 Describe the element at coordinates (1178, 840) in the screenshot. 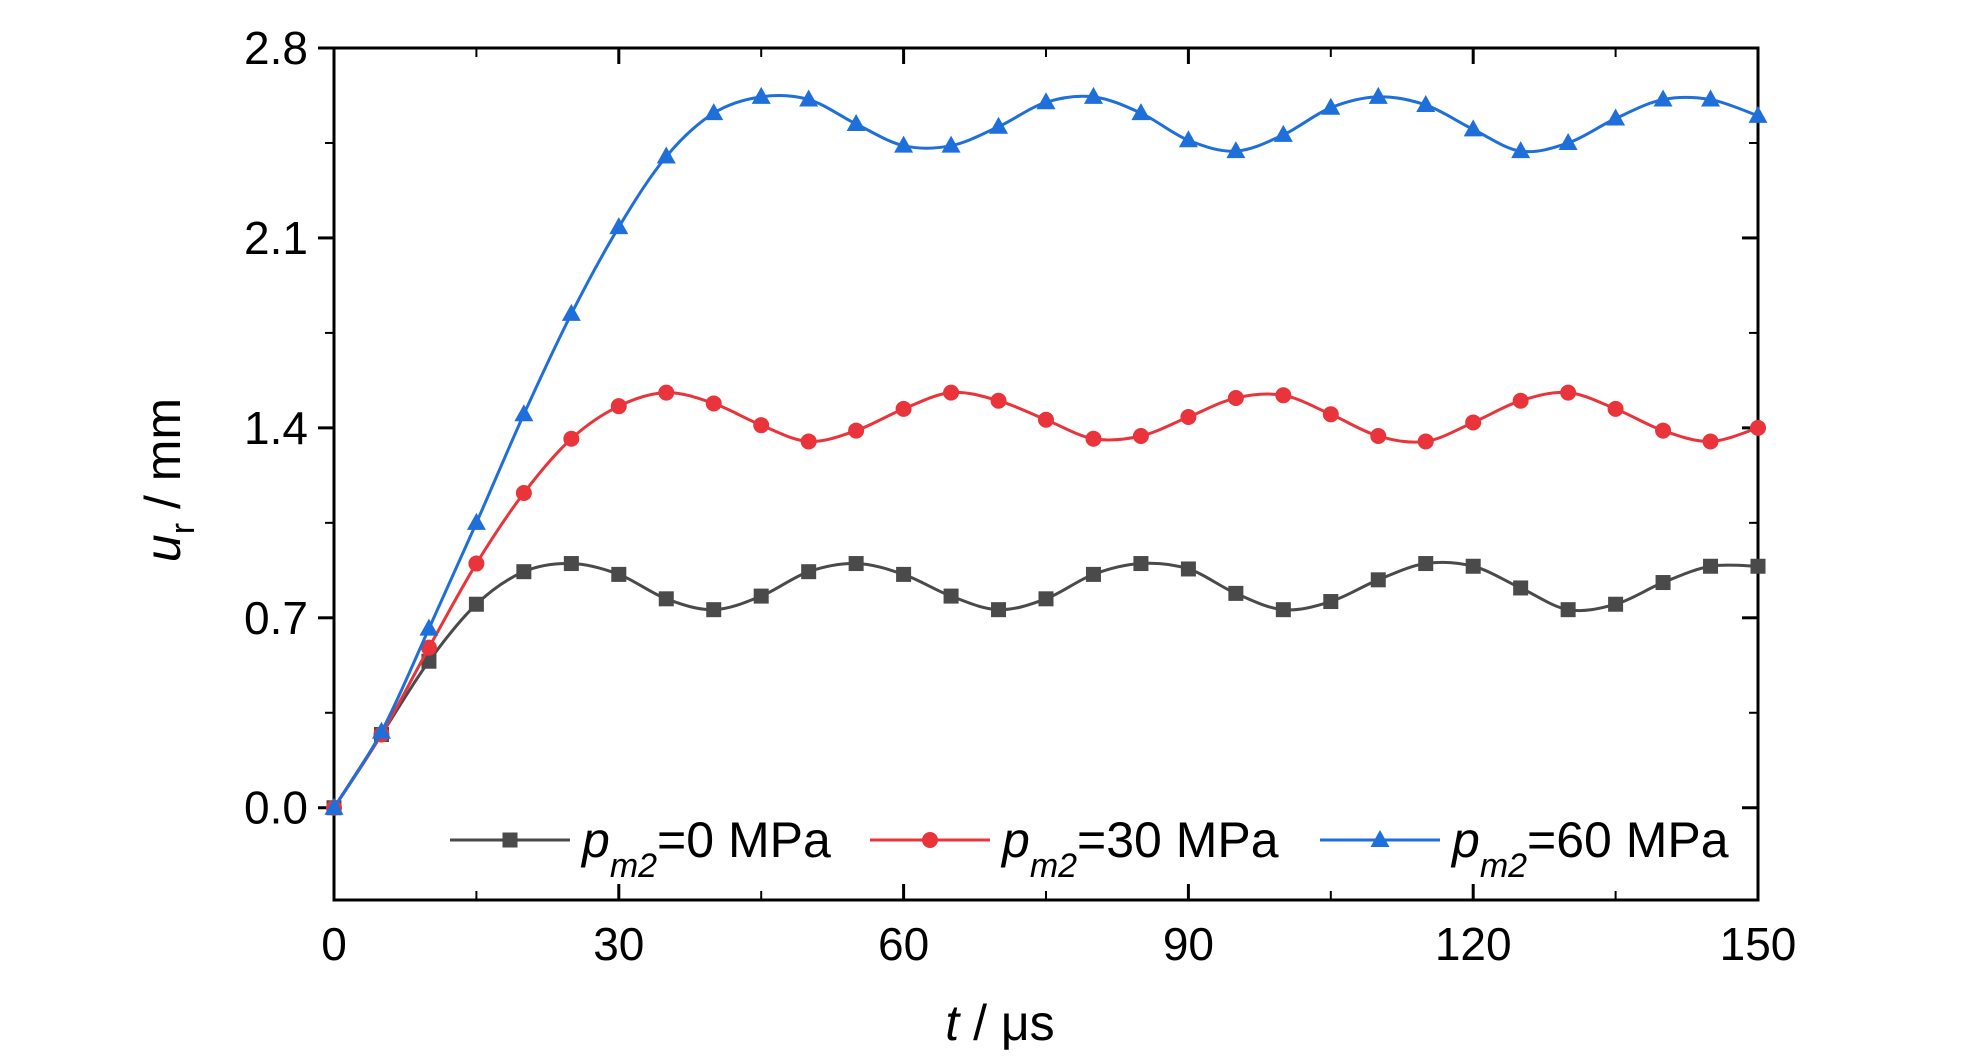

I see `legend-label-value: =30 MPa` at that location.